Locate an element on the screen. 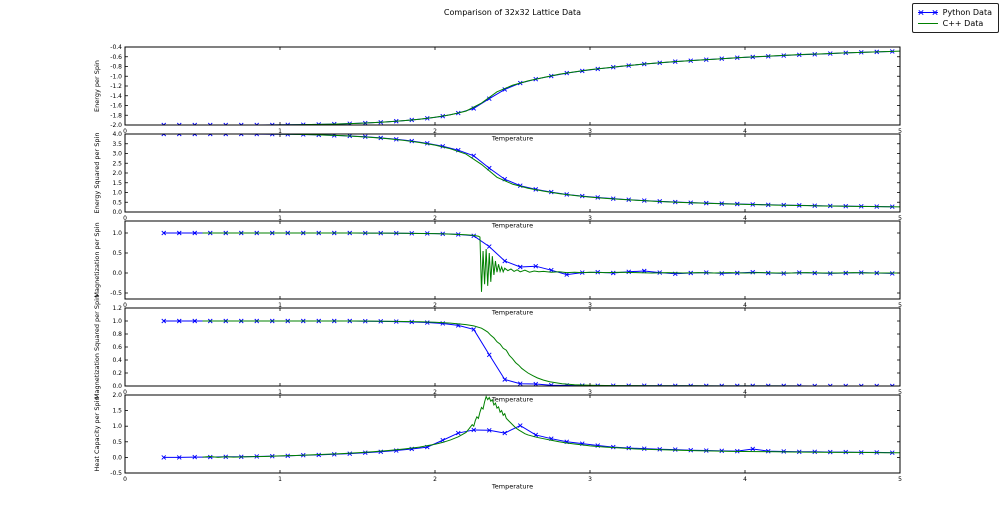 The width and height of the screenshot is (1000, 523). python-line-x-marker-icon is located at coordinates (927, 12).